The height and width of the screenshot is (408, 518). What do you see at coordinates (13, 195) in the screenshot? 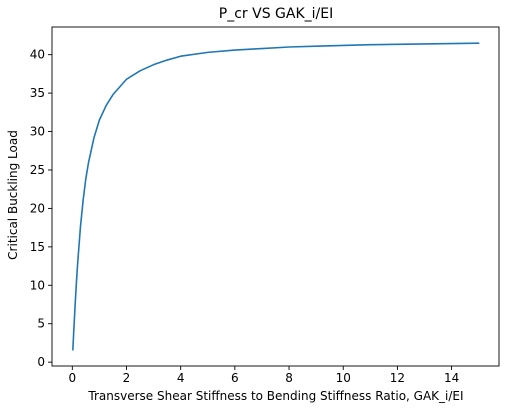
I see `y-axis-label: Critical Buckling Load` at bounding box center [13, 195].